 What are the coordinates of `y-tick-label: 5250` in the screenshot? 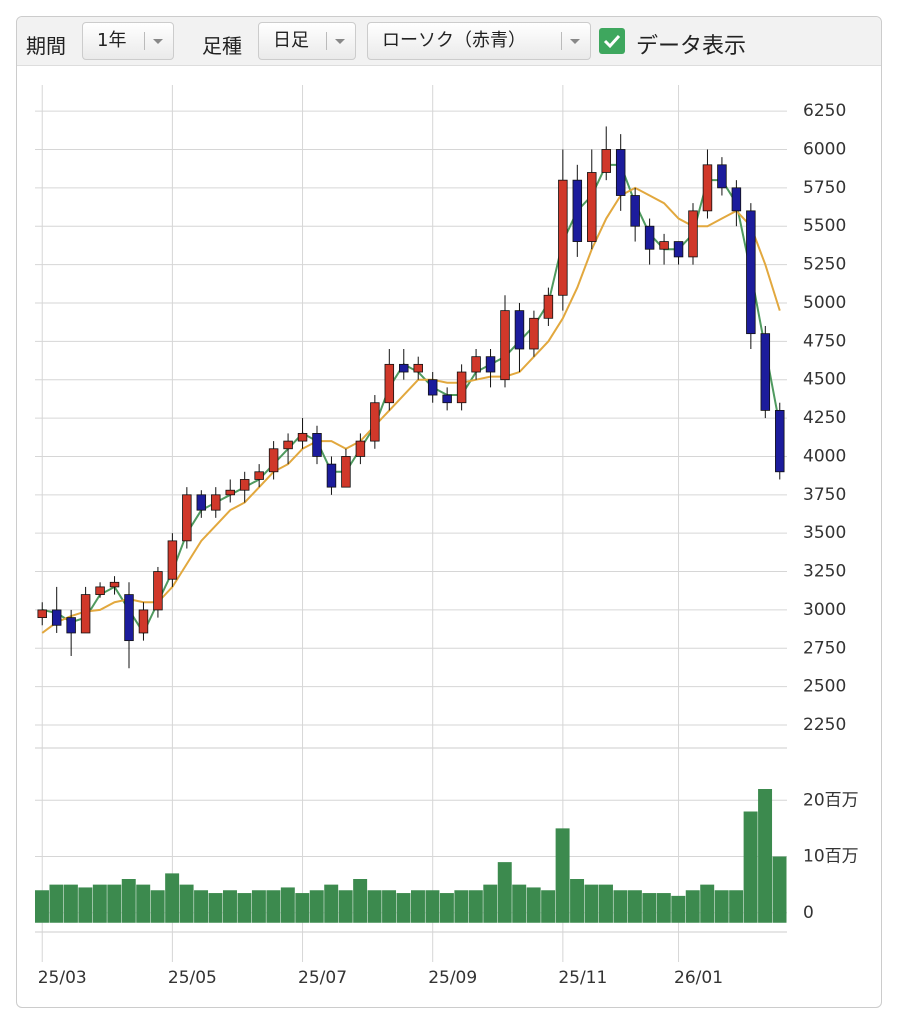 It's located at (824, 265).